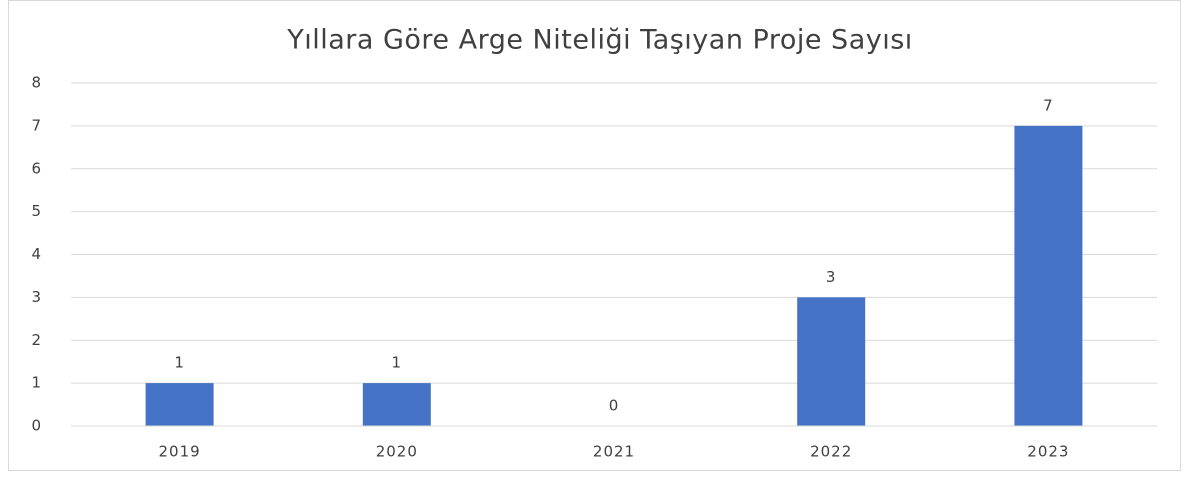  What do you see at coordinates (614, 452) in the screenshot?
I see `x-tick-label: 2021` at bounding box center [614, 452].